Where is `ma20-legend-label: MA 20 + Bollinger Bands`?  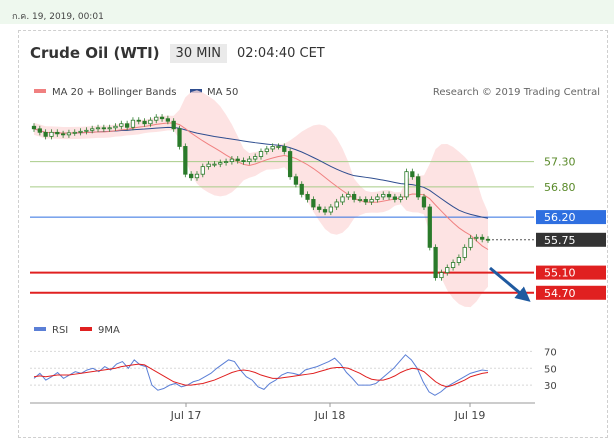 ma20-legend-label: MA 20 + Bollinger Bands is located at coordinates (114, 92).